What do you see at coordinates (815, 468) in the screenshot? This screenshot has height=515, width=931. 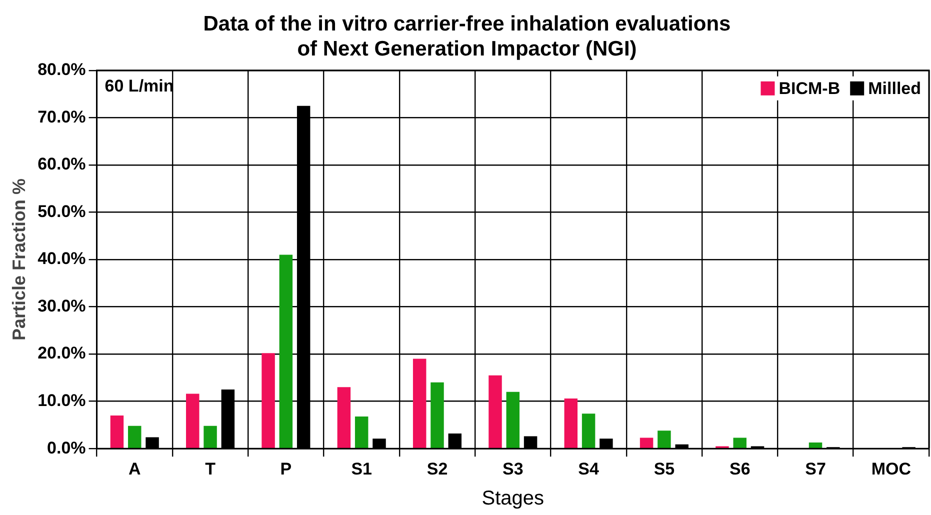 I see `x-tick-label: S7` at bounding box center [815, 468].